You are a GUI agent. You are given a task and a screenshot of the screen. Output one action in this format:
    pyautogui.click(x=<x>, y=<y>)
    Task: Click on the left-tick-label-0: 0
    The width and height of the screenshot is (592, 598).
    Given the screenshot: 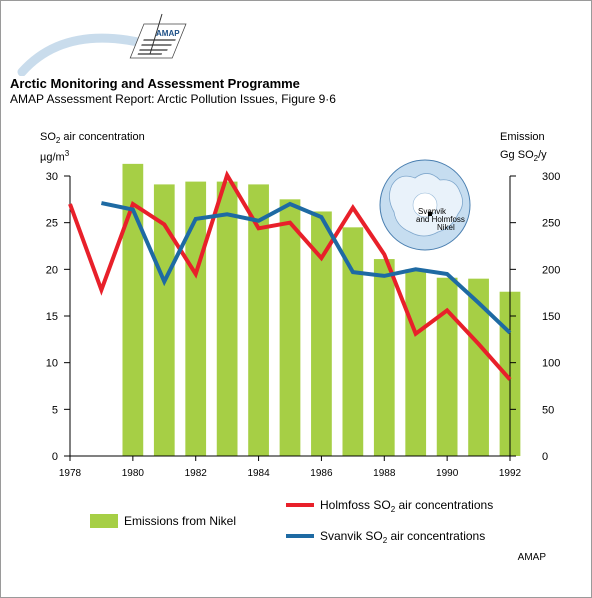 What is the action you would take?
    pyautogui.click(x=55, y=457)
    